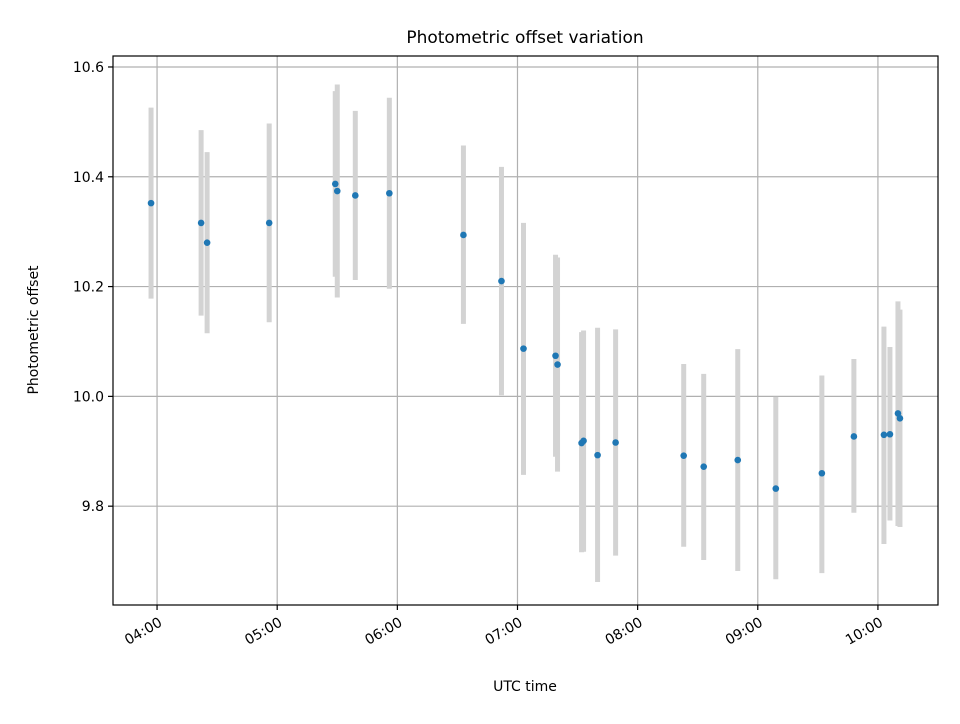 Image resolution: width=960 pixels, height=724 pixels. What do you see at coordinates (88, 288) in the screenshot?
I see `y-tick-label: 10.2` at bounding box center [88, 288].